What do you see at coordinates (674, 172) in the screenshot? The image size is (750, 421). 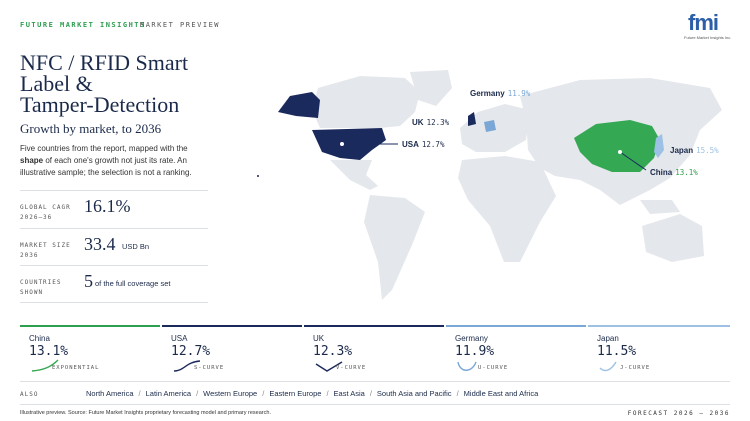 I see `map-label: China 13.1%` at bounding box center [674, 172].